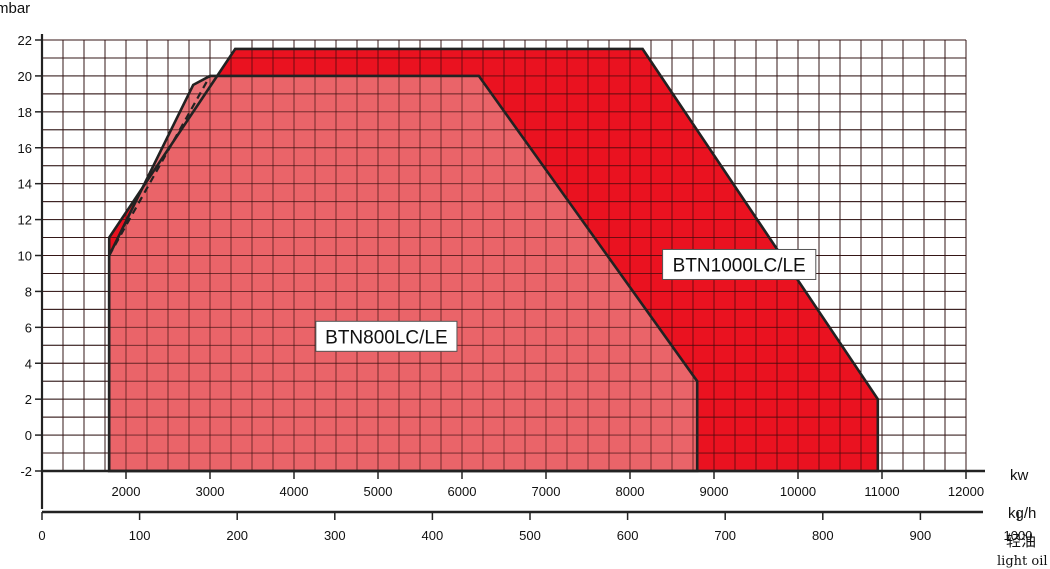  I want to click on y-tick-label: 20, so click(25, 76).